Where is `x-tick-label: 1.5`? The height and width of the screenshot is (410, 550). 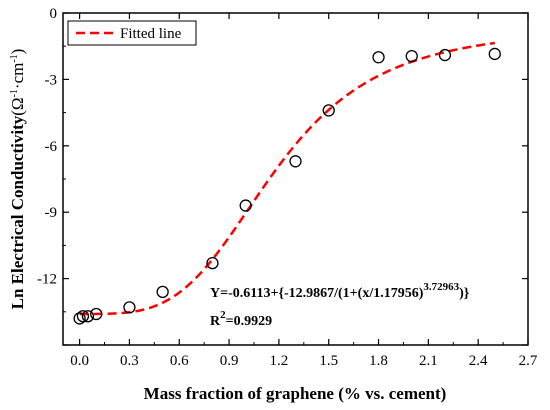
x-tick-label: 1.5 is located at coordinates (328, 361).